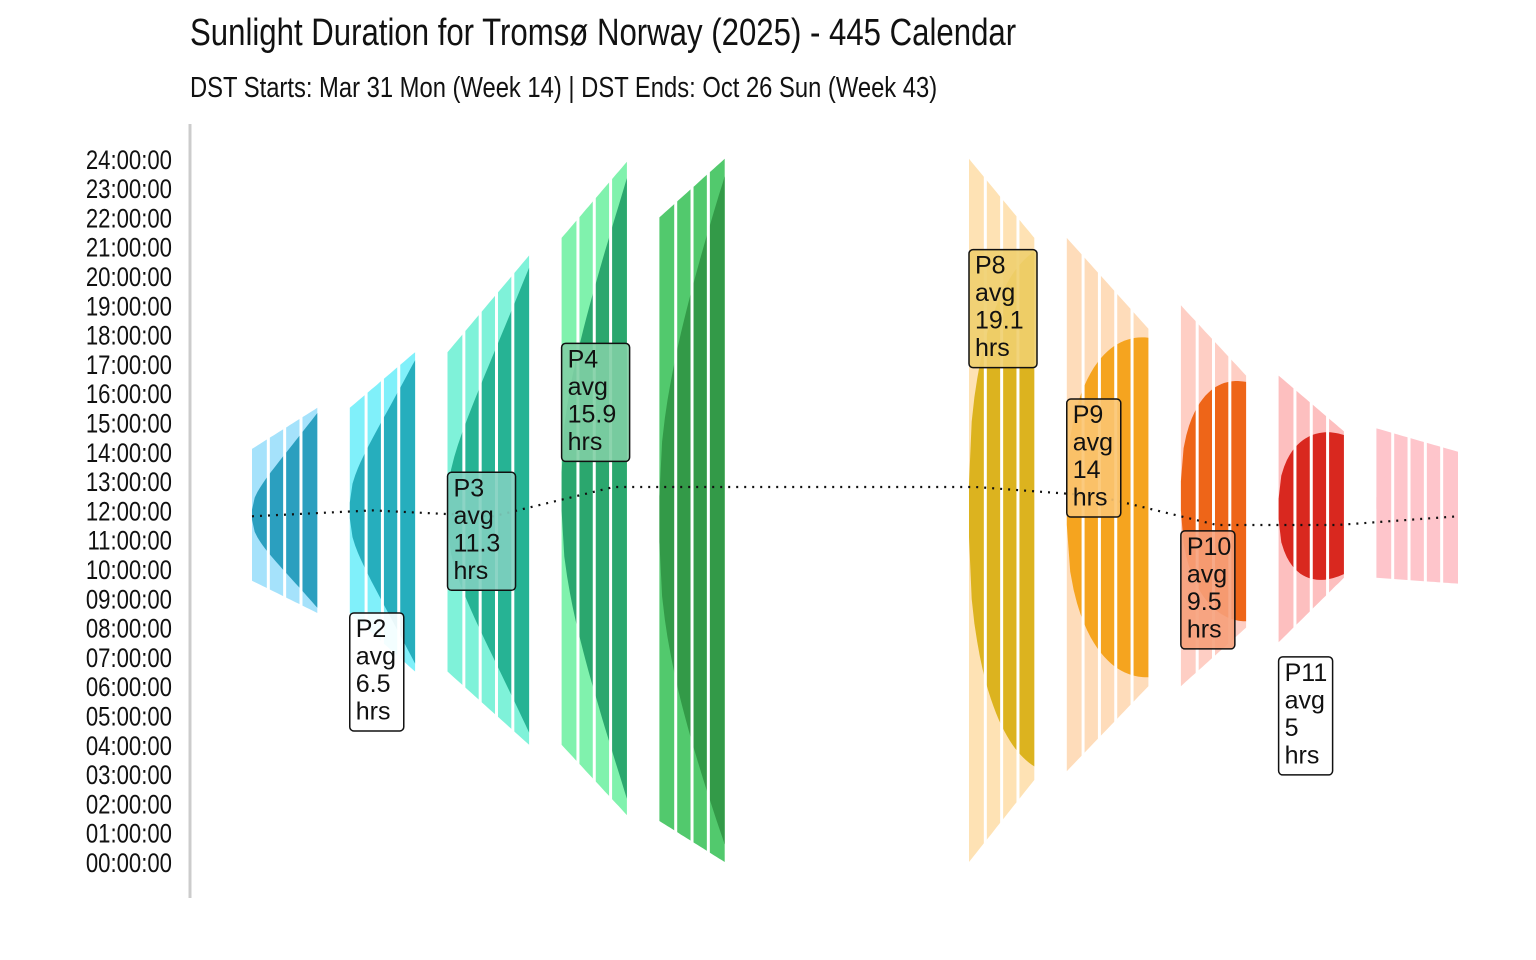 Image resolution: width=1536 pixels, height=960 pixels. Describe the element at coordinates (129, 249) in the screenshot. I see `y-tick-label: 21:00:00` at that location.